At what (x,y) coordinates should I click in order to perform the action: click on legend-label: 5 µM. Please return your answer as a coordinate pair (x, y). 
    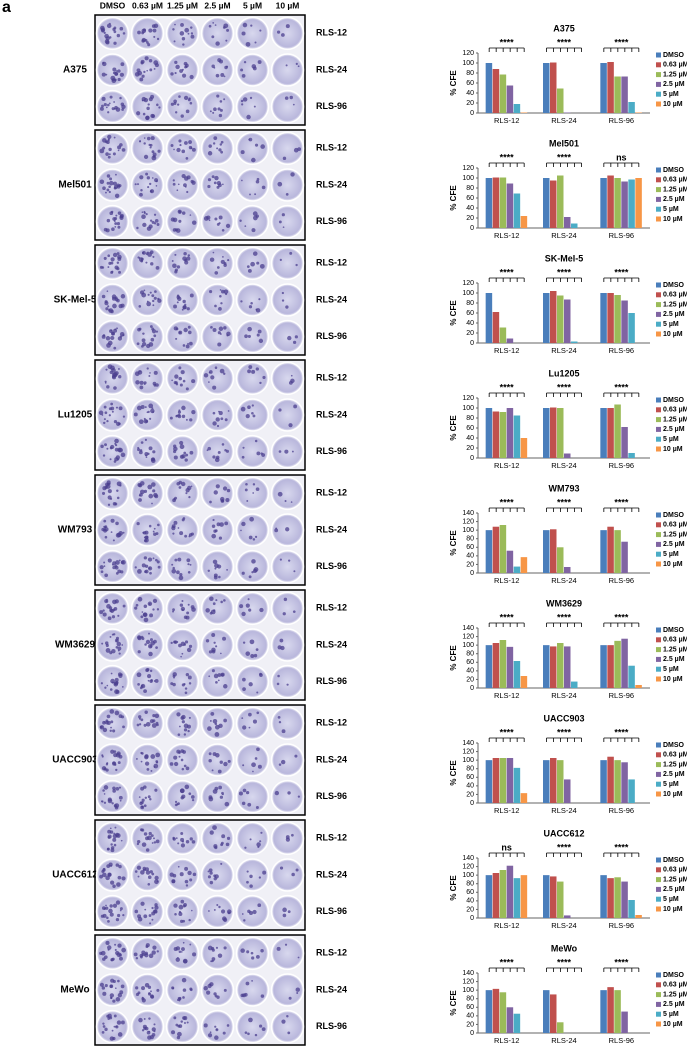
    Looking at the image, I should click on (671, 324).